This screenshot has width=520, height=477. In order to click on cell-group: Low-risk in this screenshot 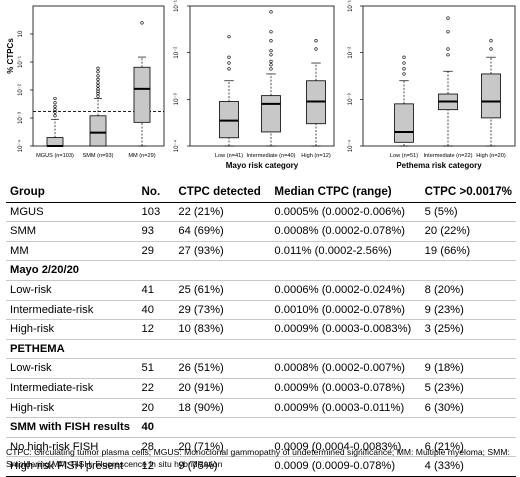, I will do `click(31, 289)`.